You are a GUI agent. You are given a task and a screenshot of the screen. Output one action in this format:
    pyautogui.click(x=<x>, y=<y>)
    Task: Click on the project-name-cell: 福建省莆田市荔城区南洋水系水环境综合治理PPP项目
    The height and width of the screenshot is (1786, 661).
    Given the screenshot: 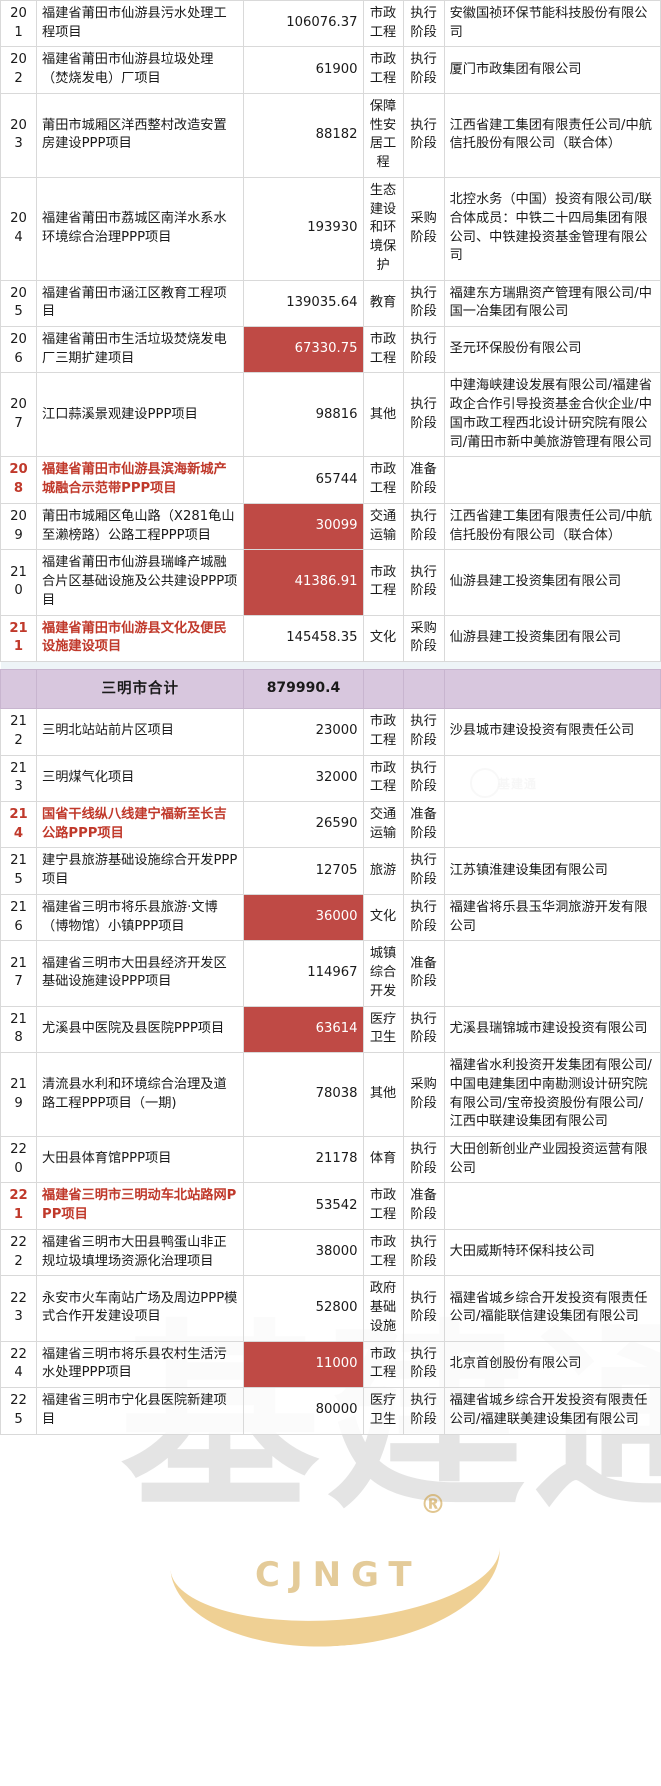 What is the action you would take?
    pyautogui.click(x=140, y=228)
    